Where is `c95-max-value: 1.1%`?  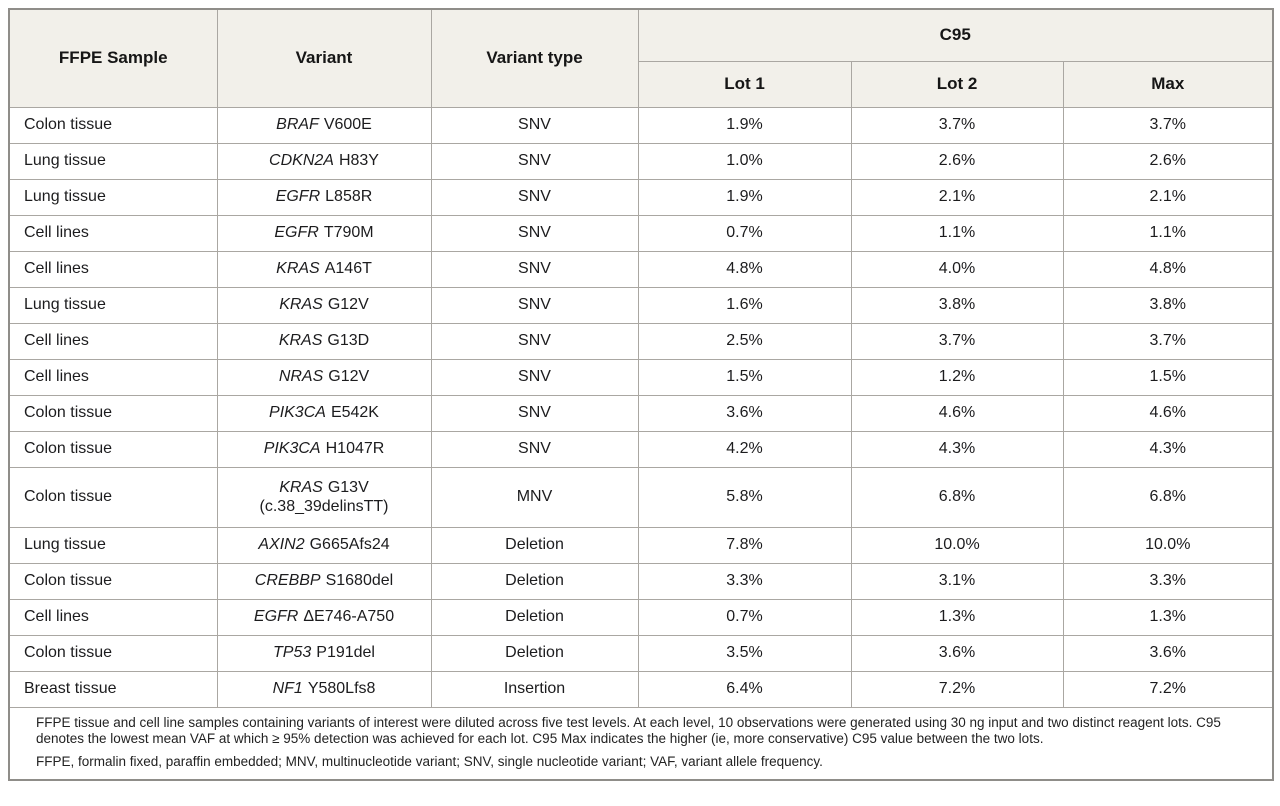
c95-max-value: 1.1% is located at coordinates (1167, 232).